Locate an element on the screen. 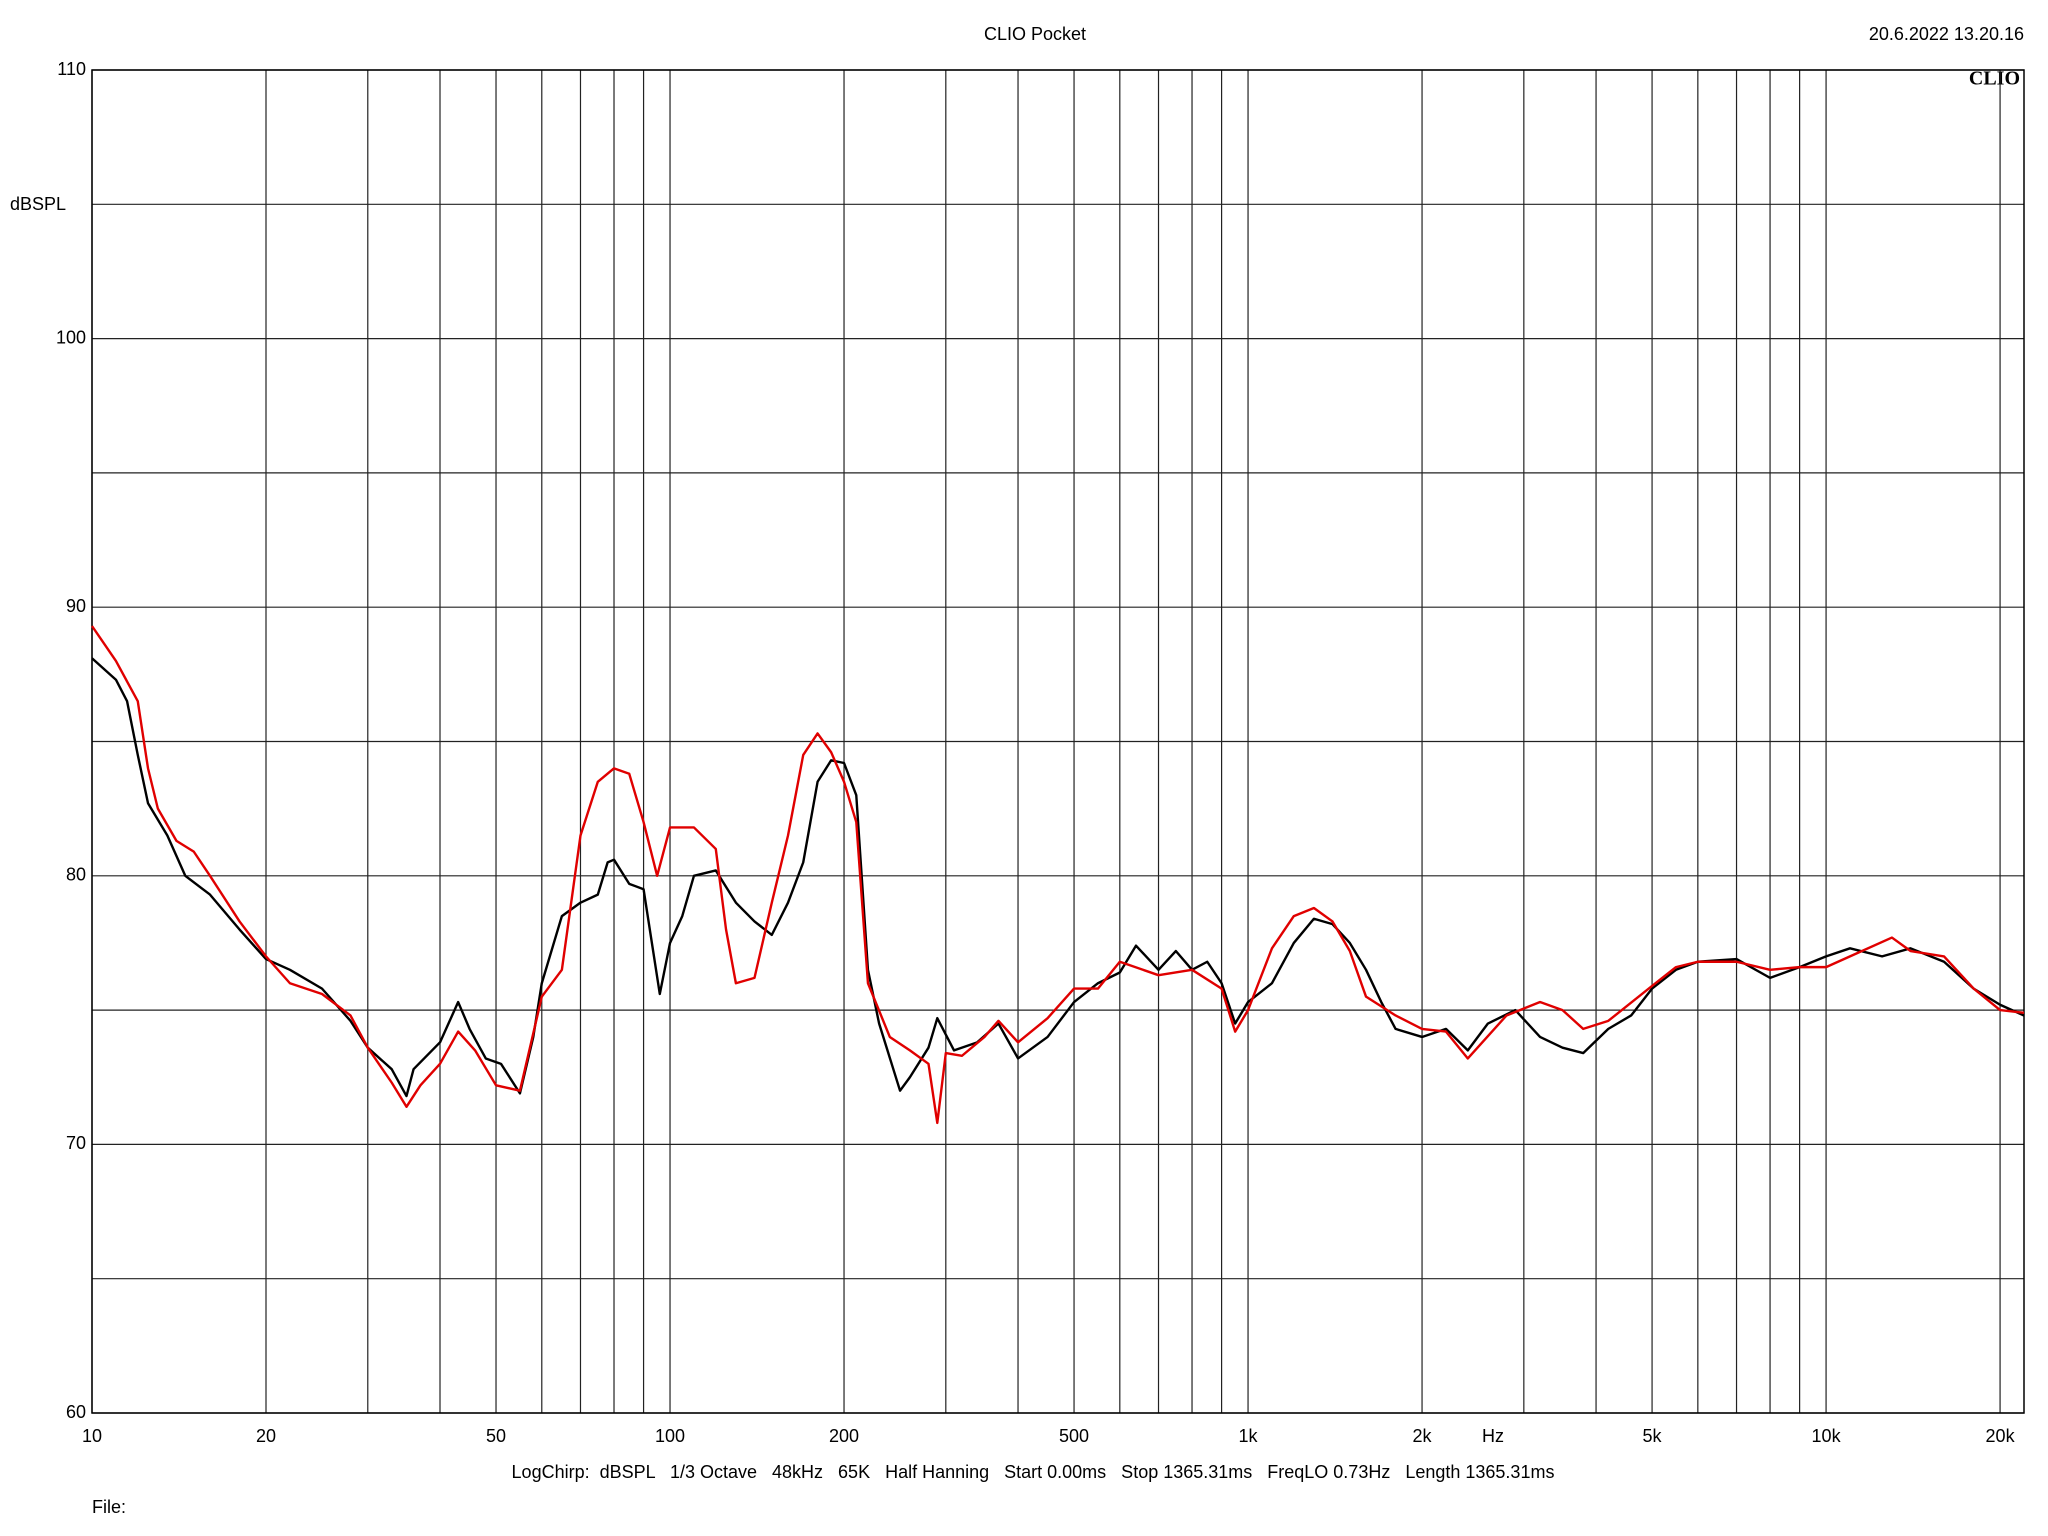  logo: CLIO is located at coordinates (1994, 79).